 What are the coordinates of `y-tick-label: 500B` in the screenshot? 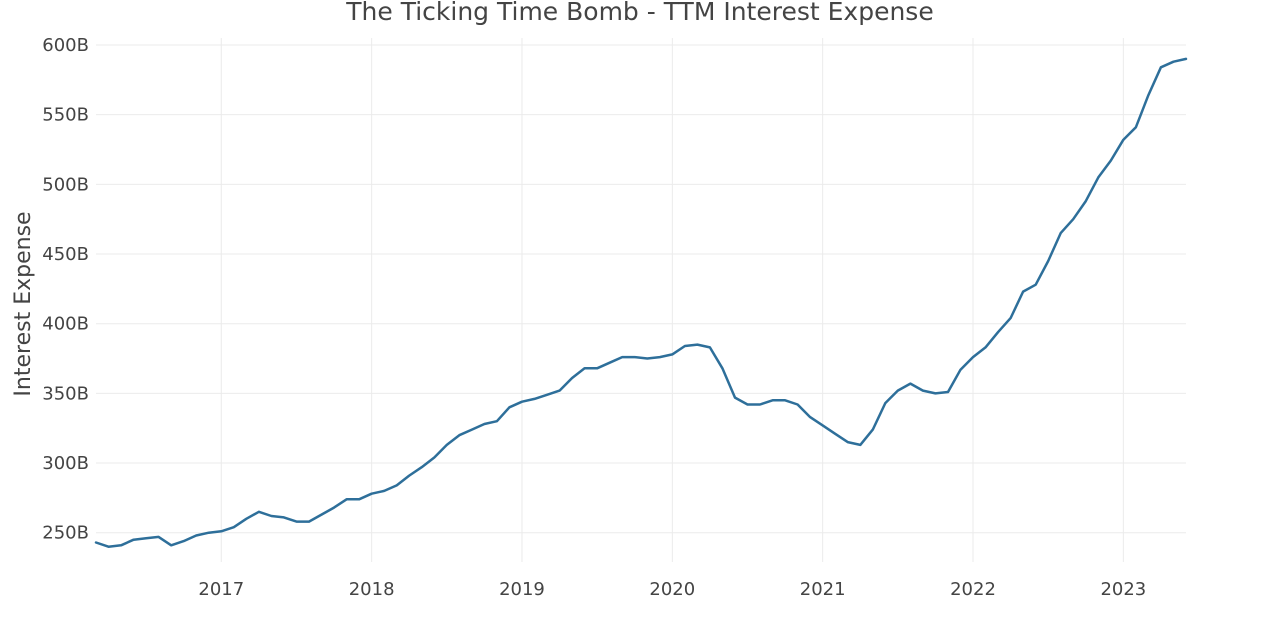 It's located at (65, 184).